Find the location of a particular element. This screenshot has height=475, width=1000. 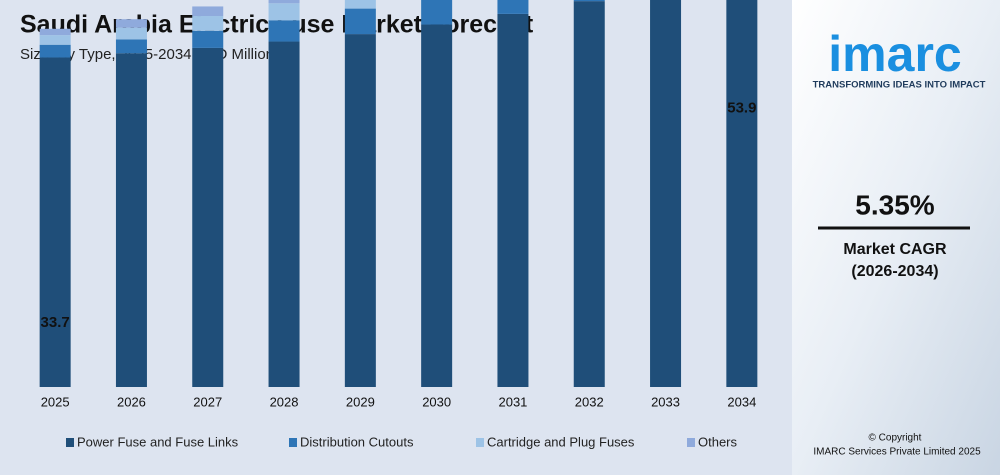

legend-label: Distribution Cutouts is located at coordinates (357, 441).